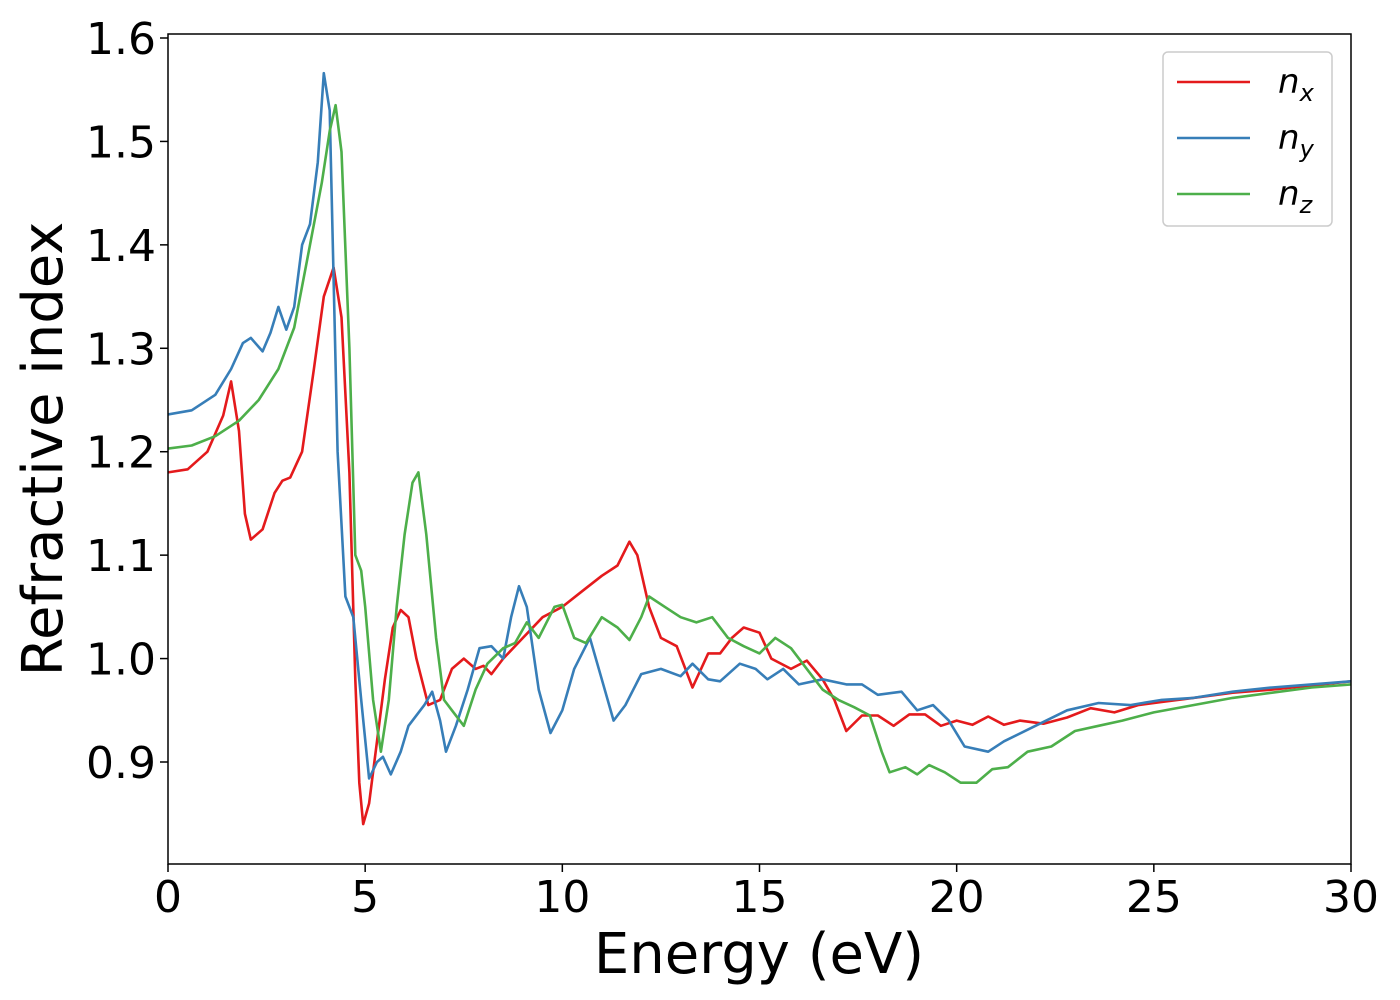  Describe the element at coordinates (121, 453) in the screenshot. I see `y-tick-label: 1.2` at that location.